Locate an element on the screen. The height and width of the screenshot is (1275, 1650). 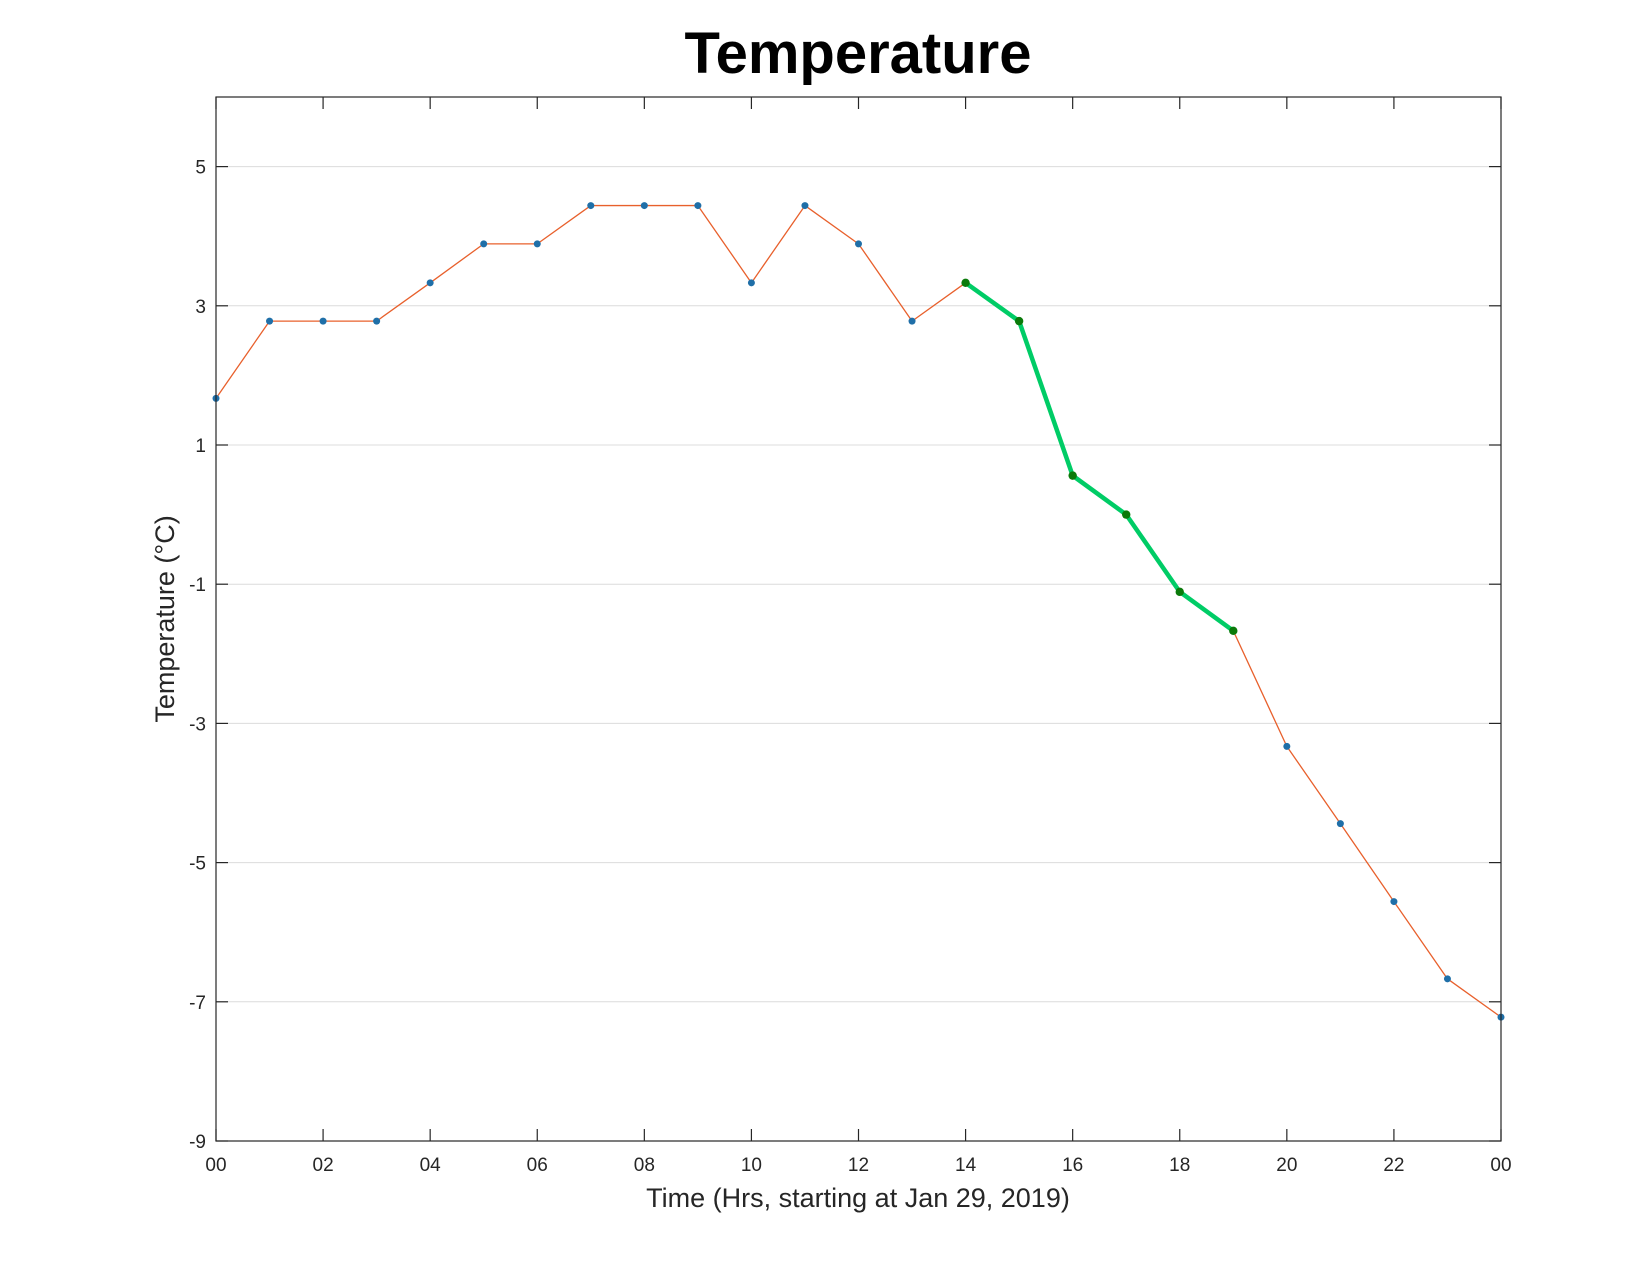
x-tick-label: 04 is located at coordinates (431, 1165).